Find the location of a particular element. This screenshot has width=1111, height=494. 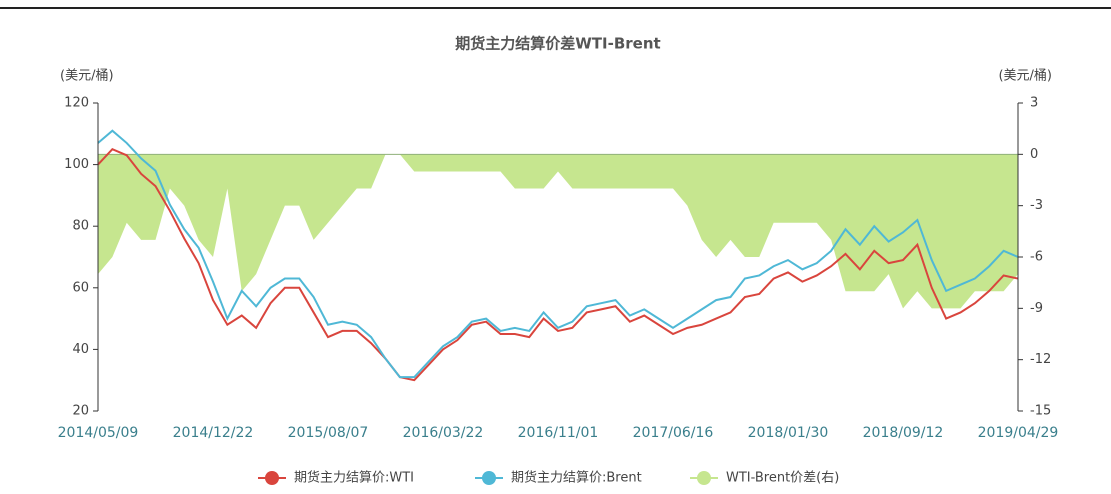

legend-label: 期货主力结算价:WTI is located at coordinates (354, 478).